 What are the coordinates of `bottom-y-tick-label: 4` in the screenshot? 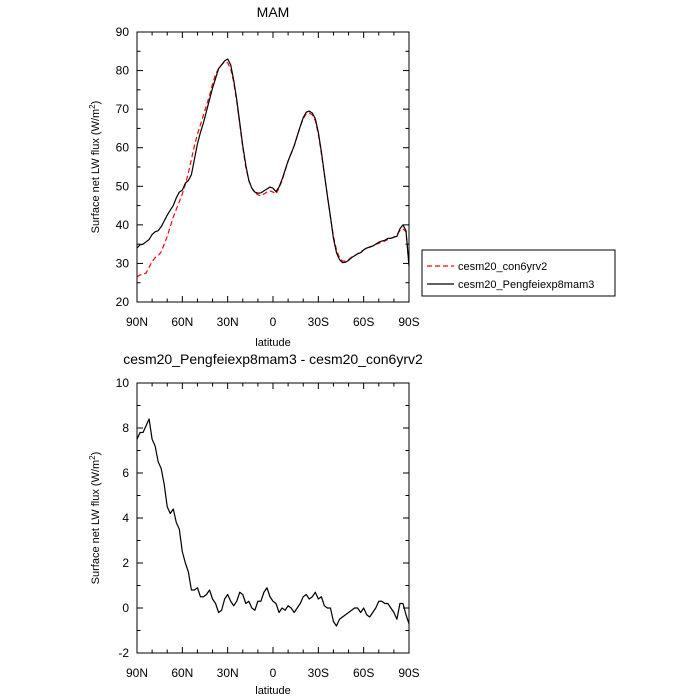 It's located at (125, 518).